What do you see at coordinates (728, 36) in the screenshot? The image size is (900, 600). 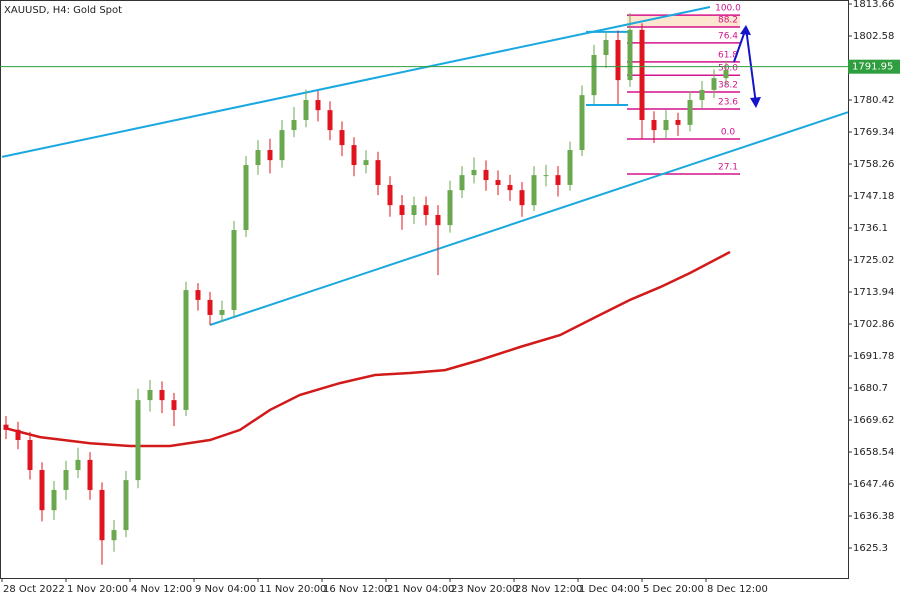 I see `fib-label: 76.4` at bounding box center [728, 36].